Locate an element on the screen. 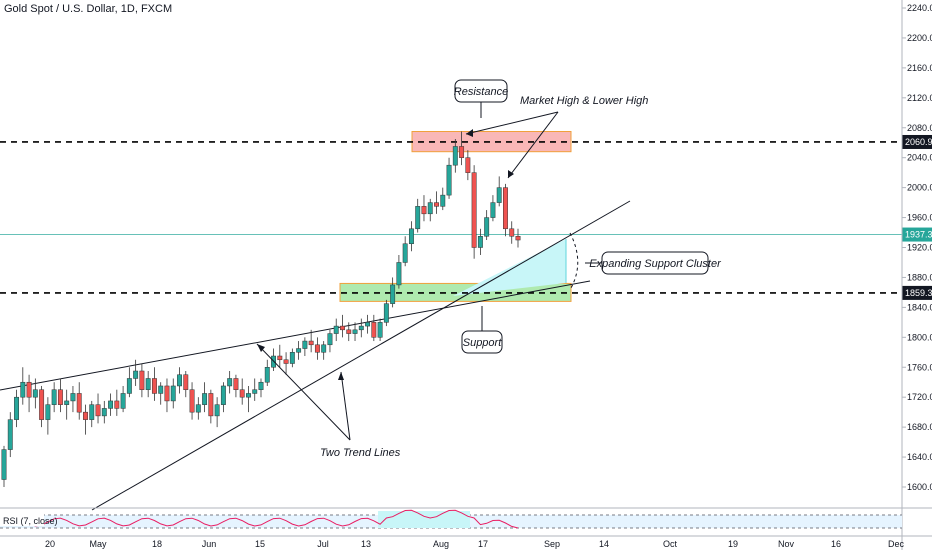 The image size is (932, 550). y-tick-label: 2200.00 is located at coordinates (919, 38).